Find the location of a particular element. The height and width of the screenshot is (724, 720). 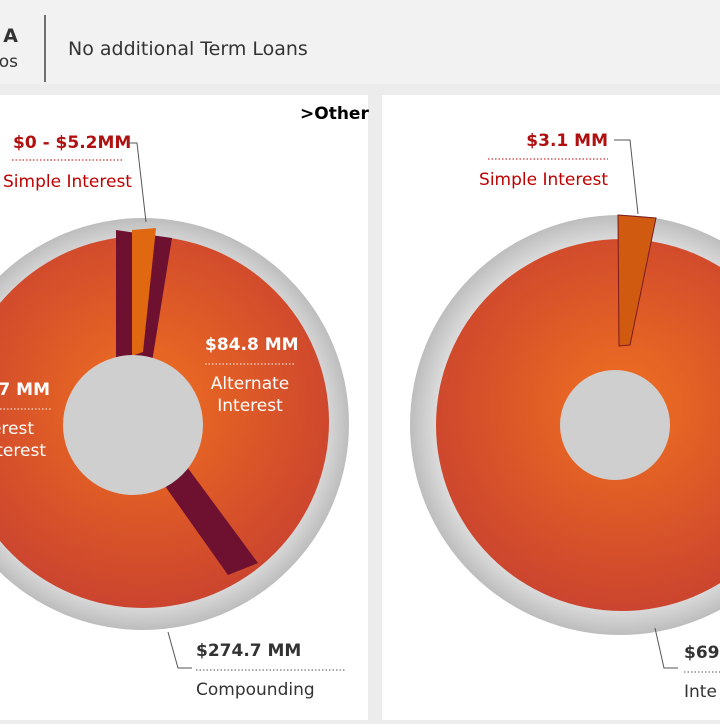

label-value: $84.8 MM is located at coordinates (252, 345).